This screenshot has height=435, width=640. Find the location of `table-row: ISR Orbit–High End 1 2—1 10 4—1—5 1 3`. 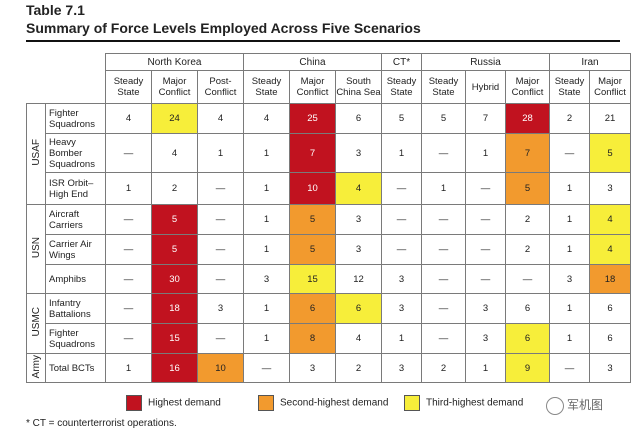

table-row: ISR Orbit–High End 1 2—1 10 4—1—5 1 3 is located at coordinates (329, 188).